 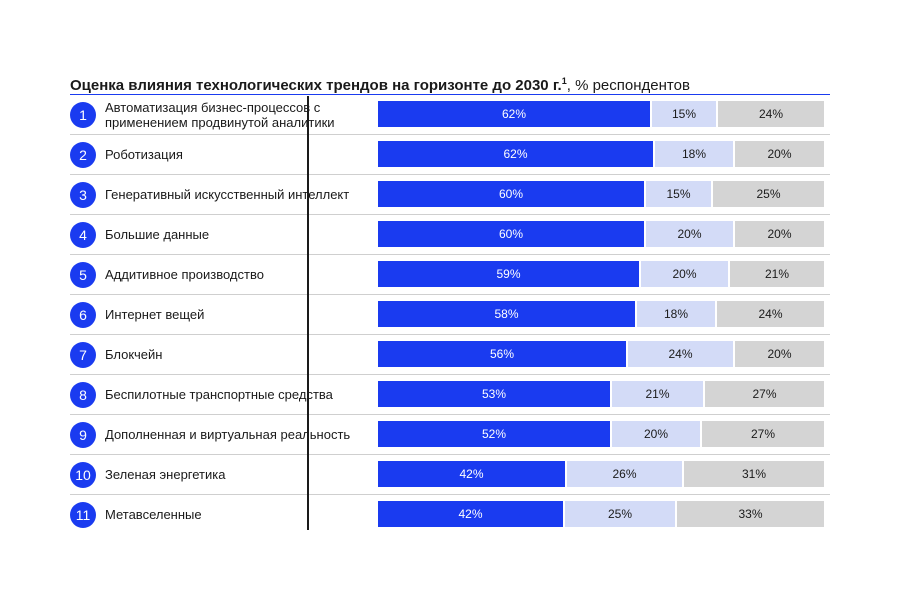 I want to click on bar-track: 58% 18% 24%, so click(x=601, y=314).